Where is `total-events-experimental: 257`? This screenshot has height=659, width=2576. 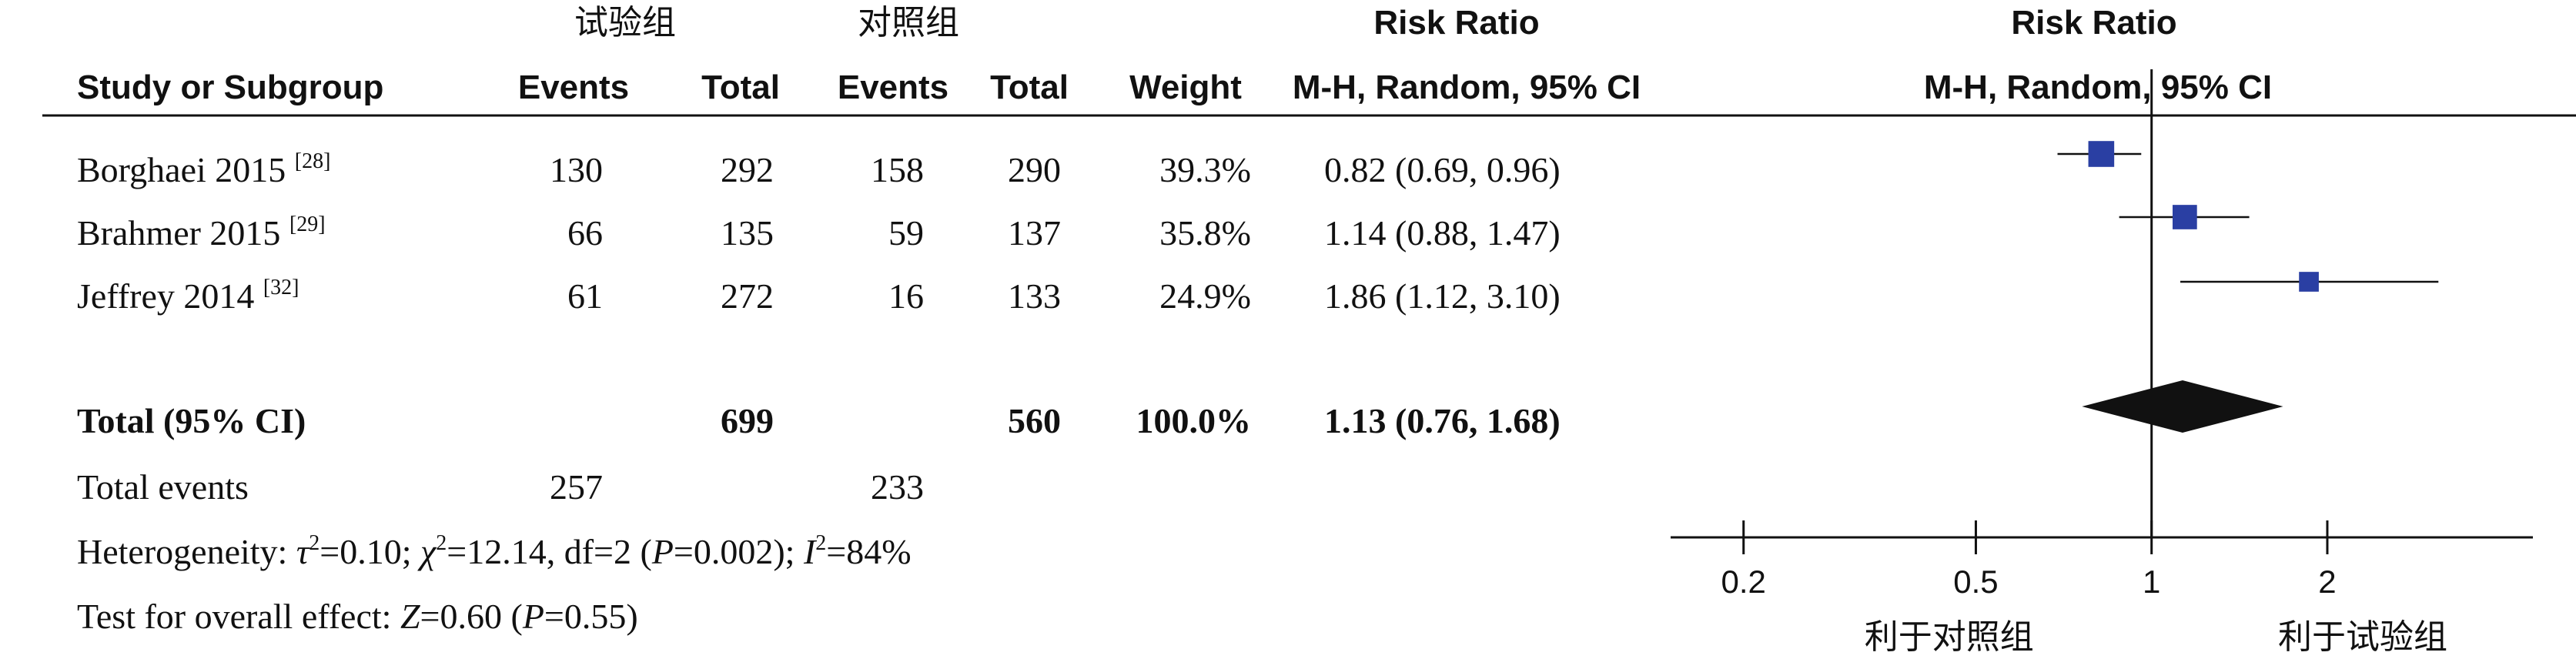 total-events-experimental: 257 is located at coordinates (577, 487).